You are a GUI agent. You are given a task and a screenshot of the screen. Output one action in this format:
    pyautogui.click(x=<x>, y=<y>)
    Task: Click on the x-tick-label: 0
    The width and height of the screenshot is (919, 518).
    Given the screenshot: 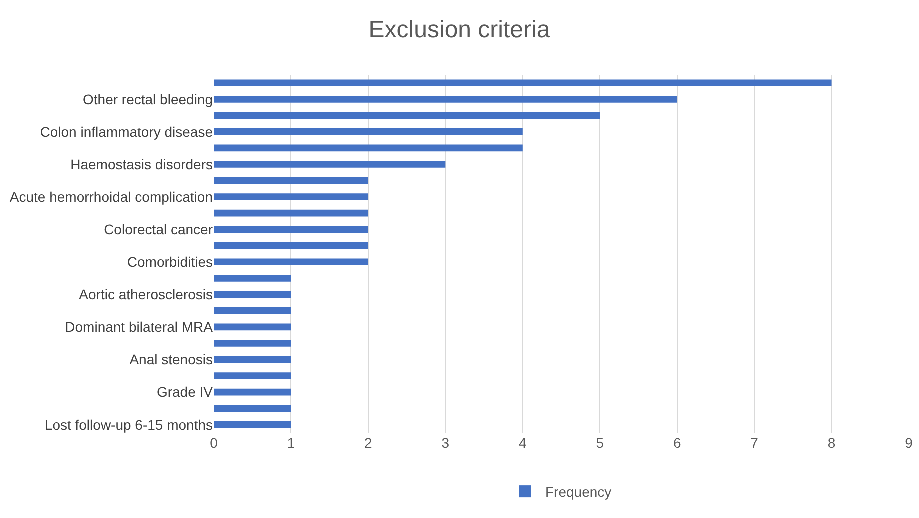 What is the action you would take?
    pyautogui.click(x=214, y=443)
    